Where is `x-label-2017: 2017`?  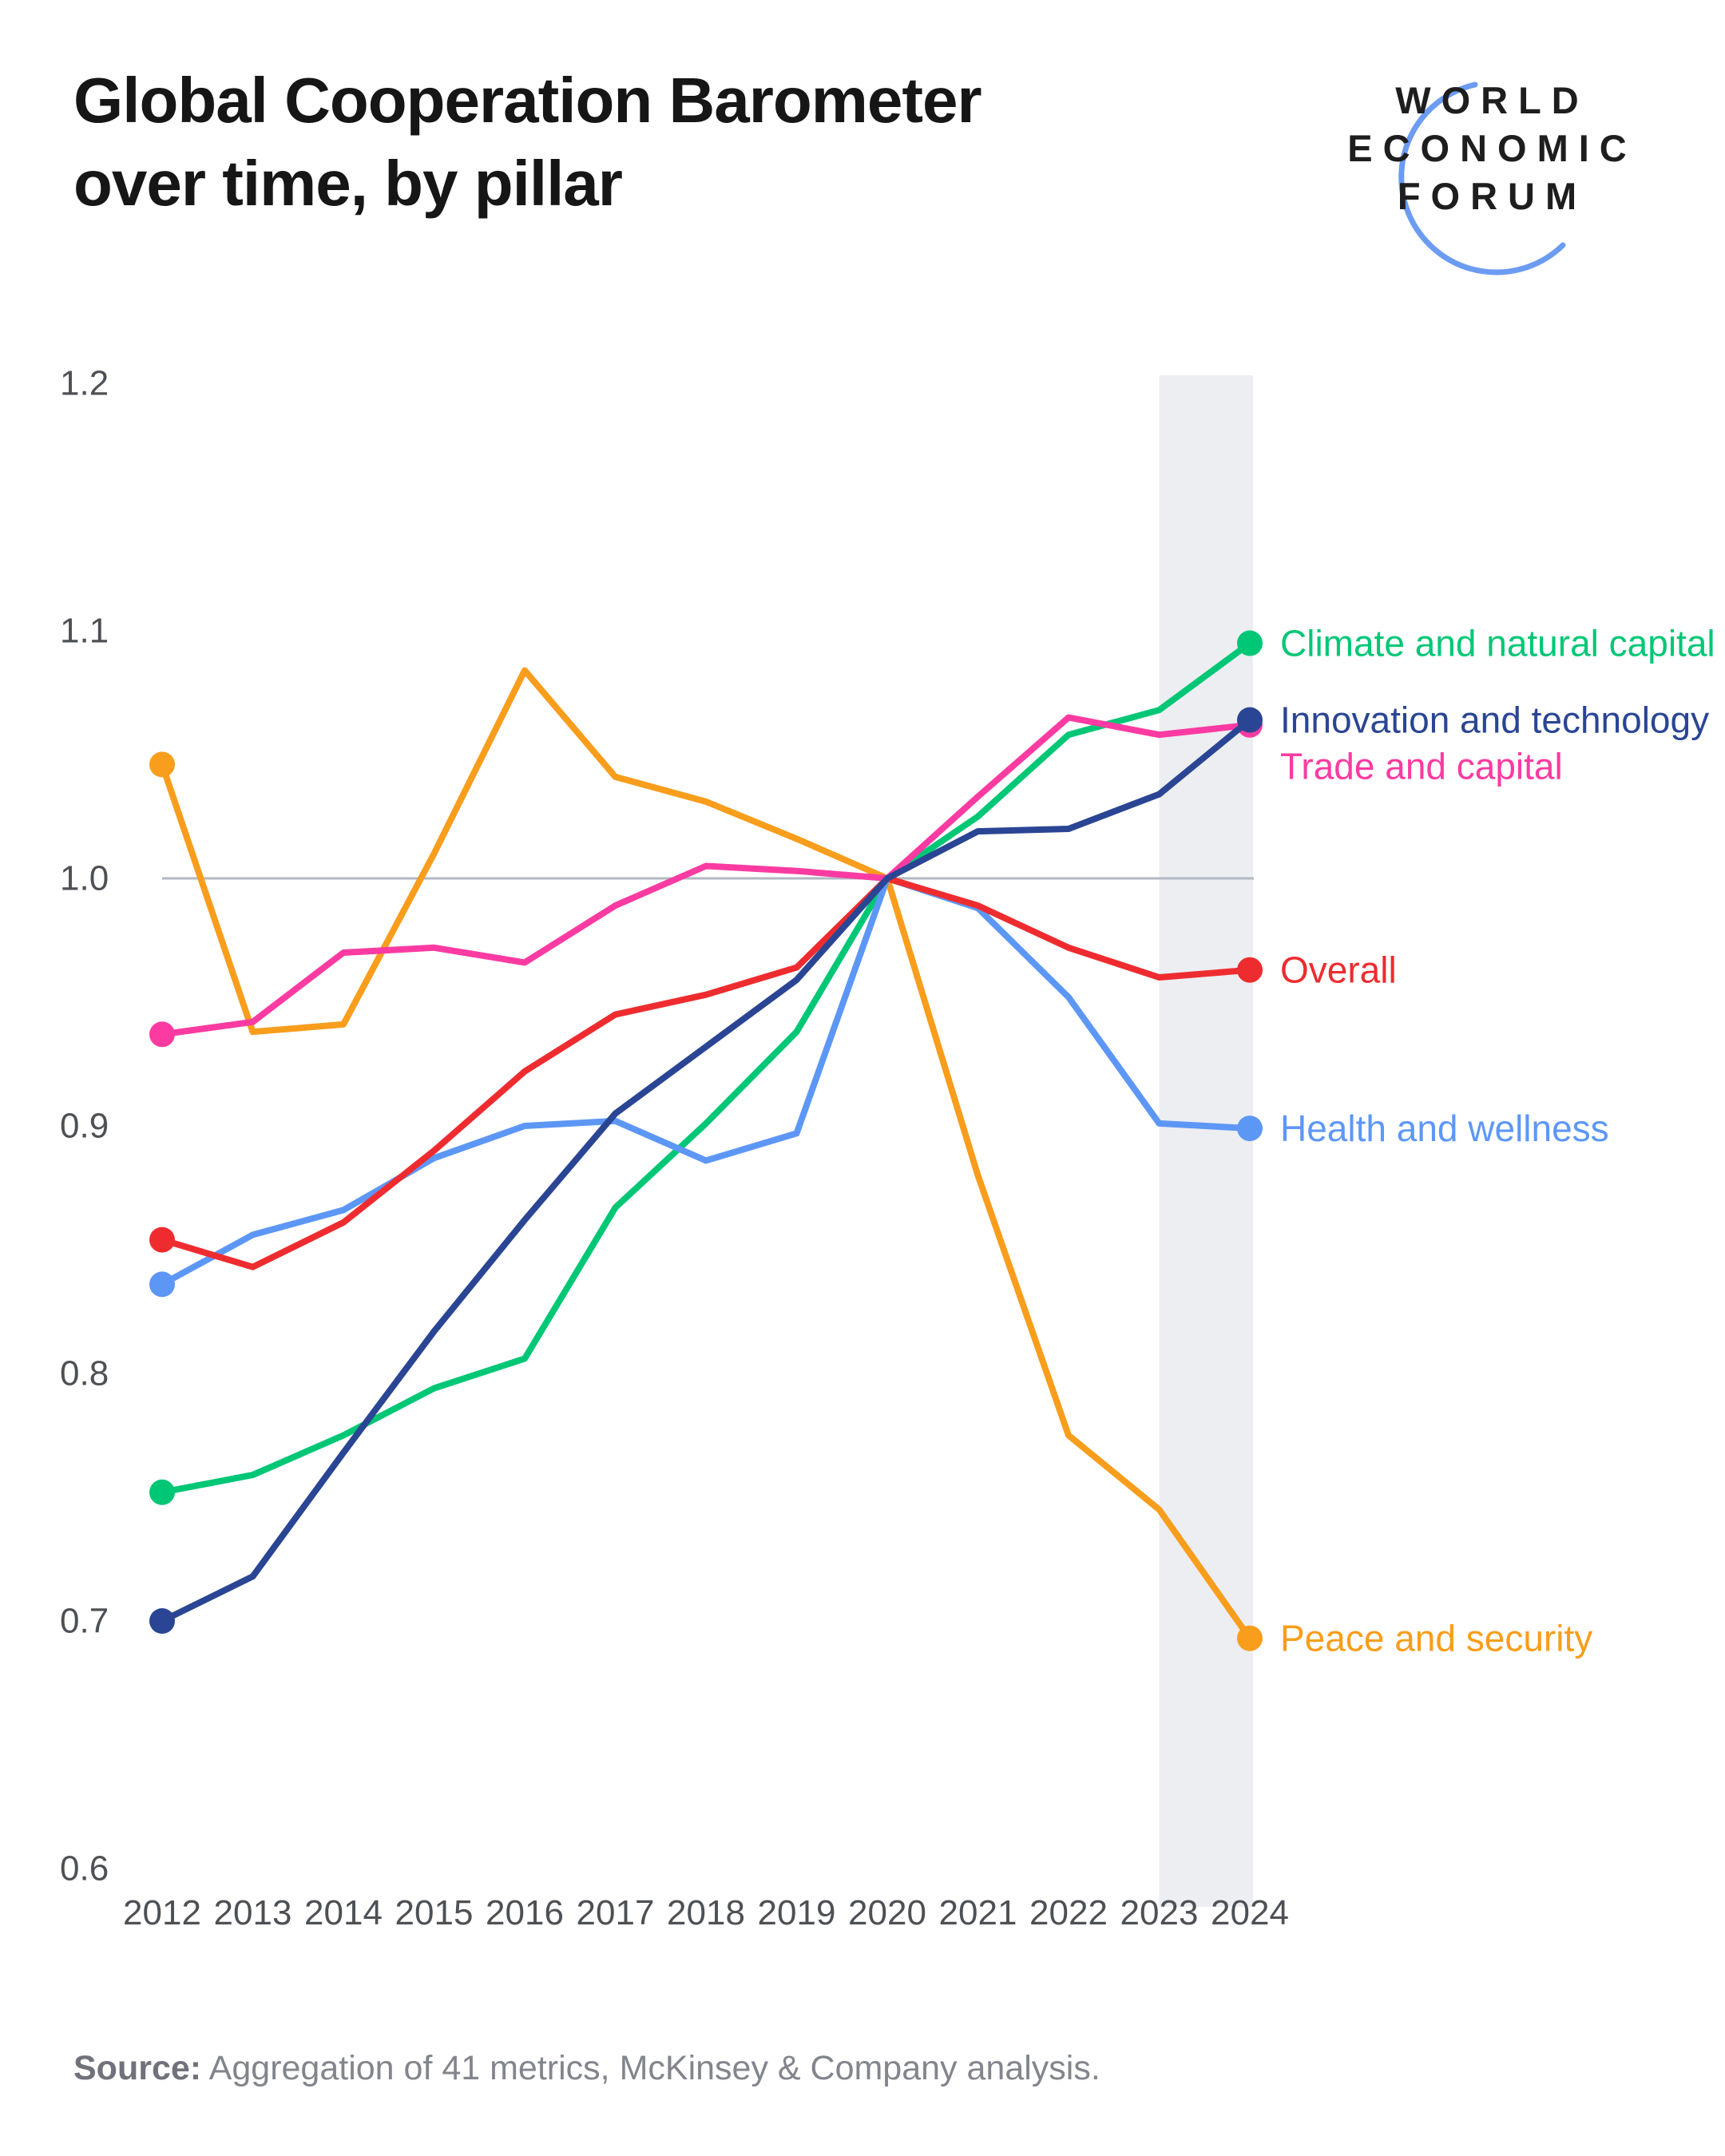 x-label-2017: 2017 is located at coordinates (616, 1912).